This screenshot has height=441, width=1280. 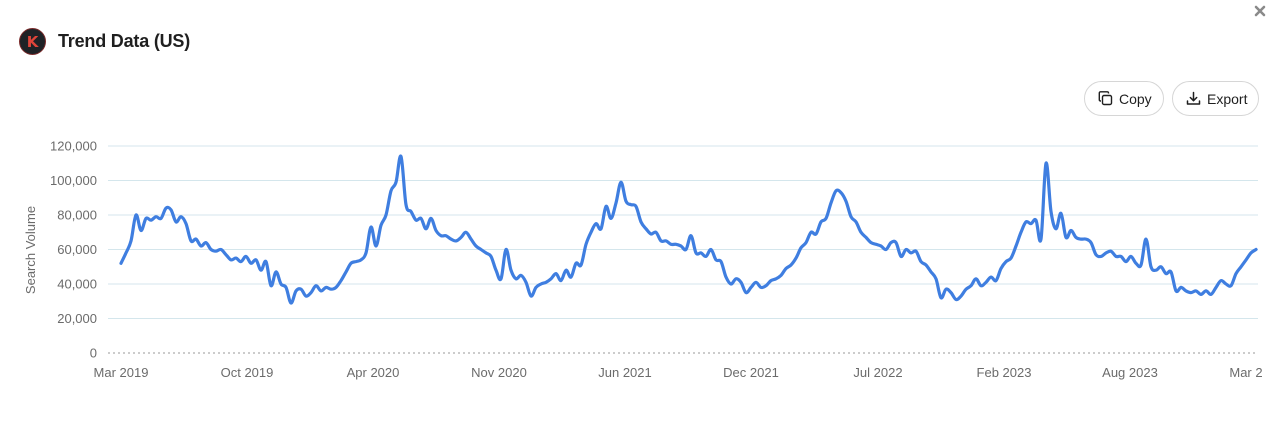 What do you see at coordinates (877, 372) in the screenshot?
I see `x-tick-label: Jul 2022` at bounding box center [877, 372].